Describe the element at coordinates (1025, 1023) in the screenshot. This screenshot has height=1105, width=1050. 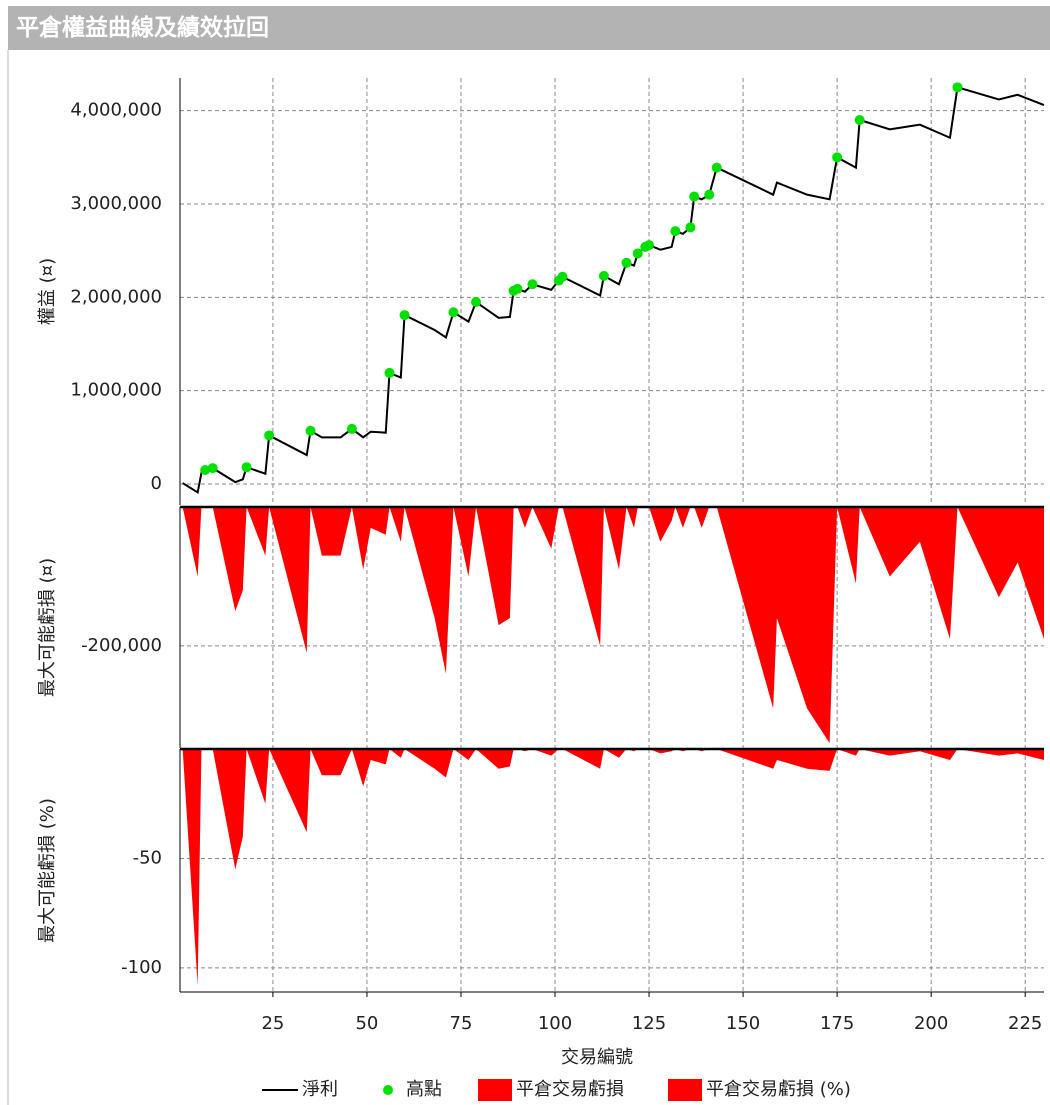
I see `x-tick-label: 225` at that location.